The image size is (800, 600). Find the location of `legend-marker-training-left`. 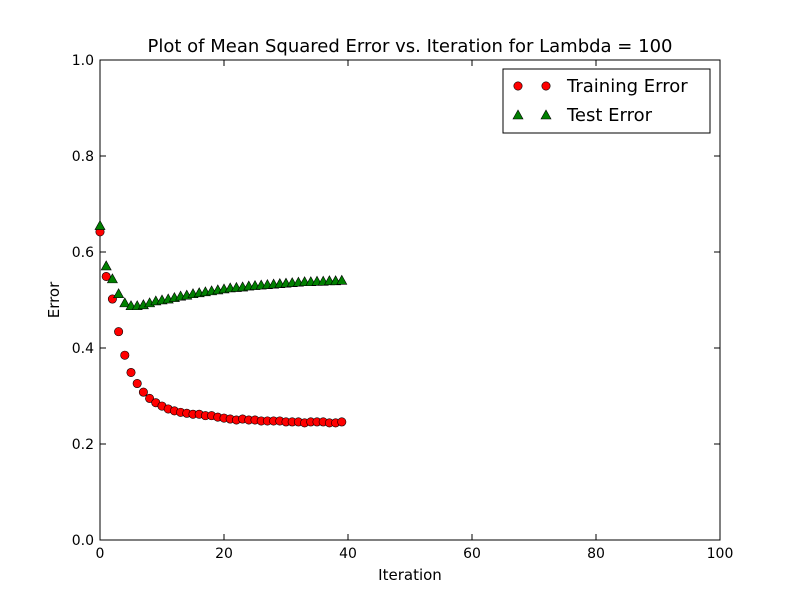

legend-marker-training-left is located at coordinates (518, 86).